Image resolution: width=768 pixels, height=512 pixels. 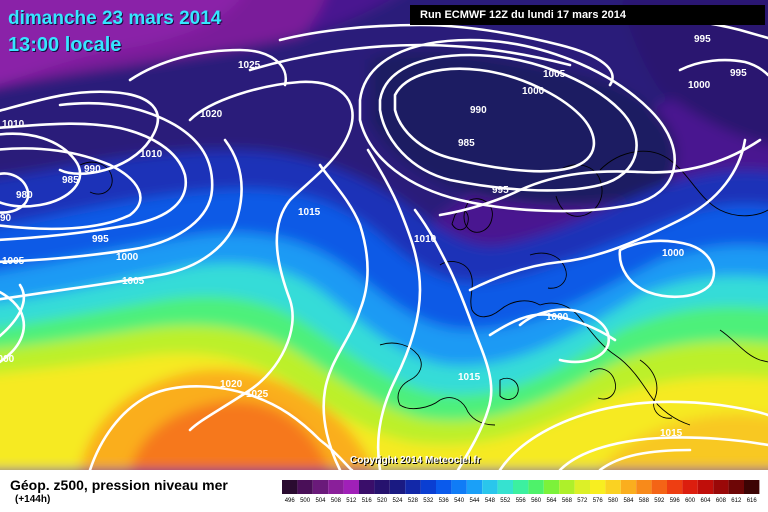 I want to click on legend-subtitle: (+144h), so click(x=33, y=499).